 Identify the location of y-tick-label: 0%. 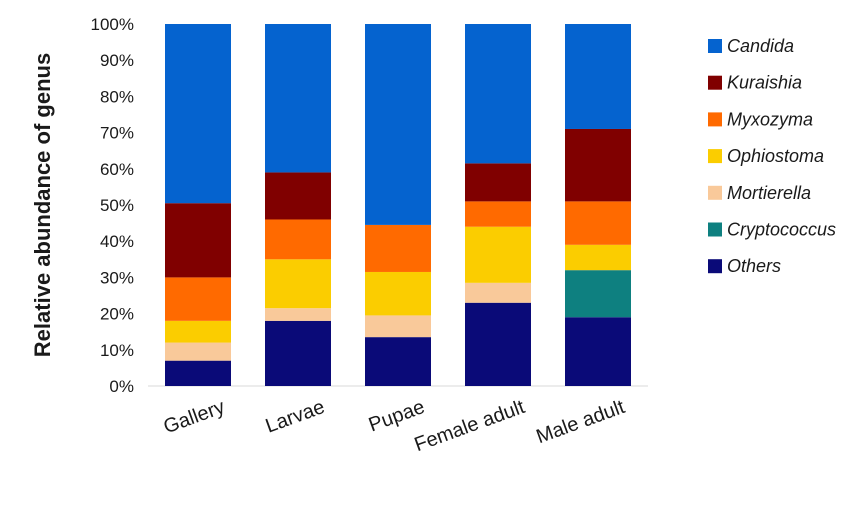
(121, 386).